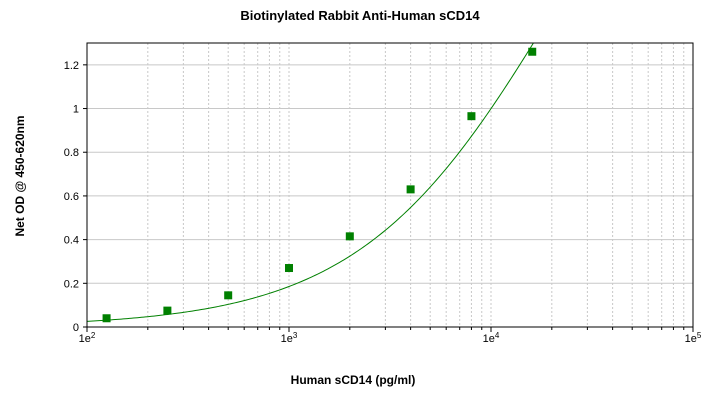 The width and height of the screenshot is (708, 413). I want to click on y-tick-label: 1, so click(76, 110).